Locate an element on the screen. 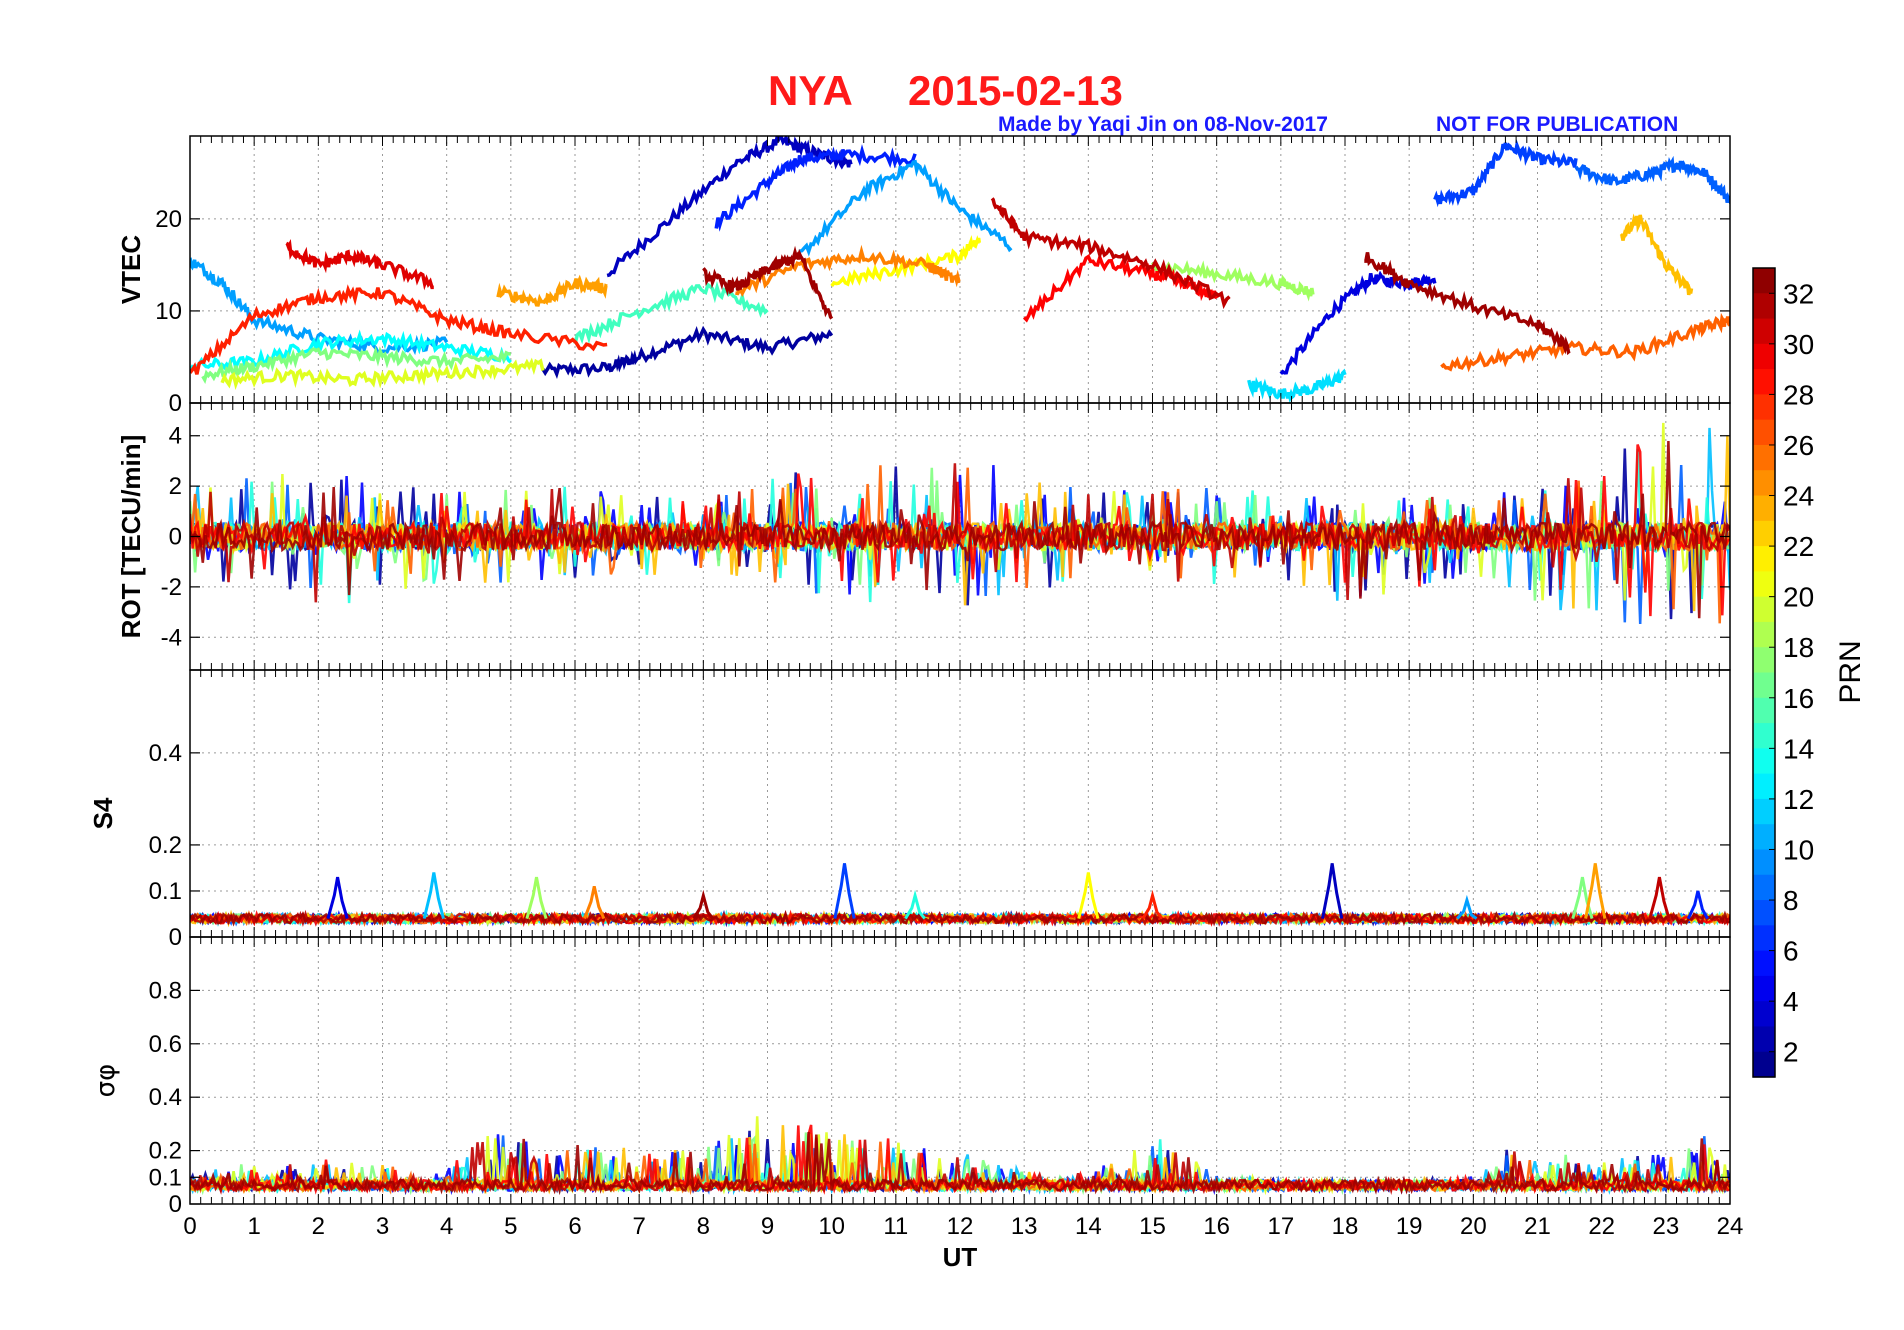 This screenshot has height=1330, width=1904. colorbar-tick-label: 20 is located at coordinates (1798, 597).